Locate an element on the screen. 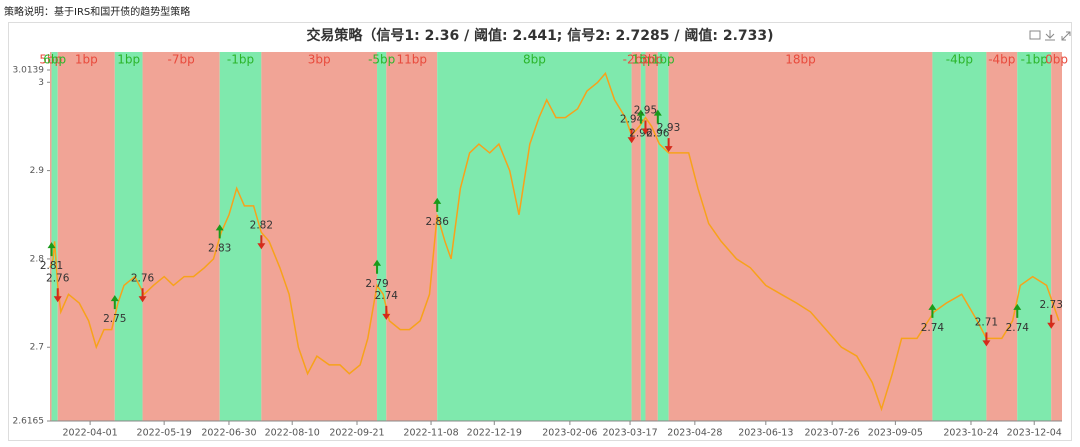  y-tick-label: 2.9 is located at coordinates (37, 171).